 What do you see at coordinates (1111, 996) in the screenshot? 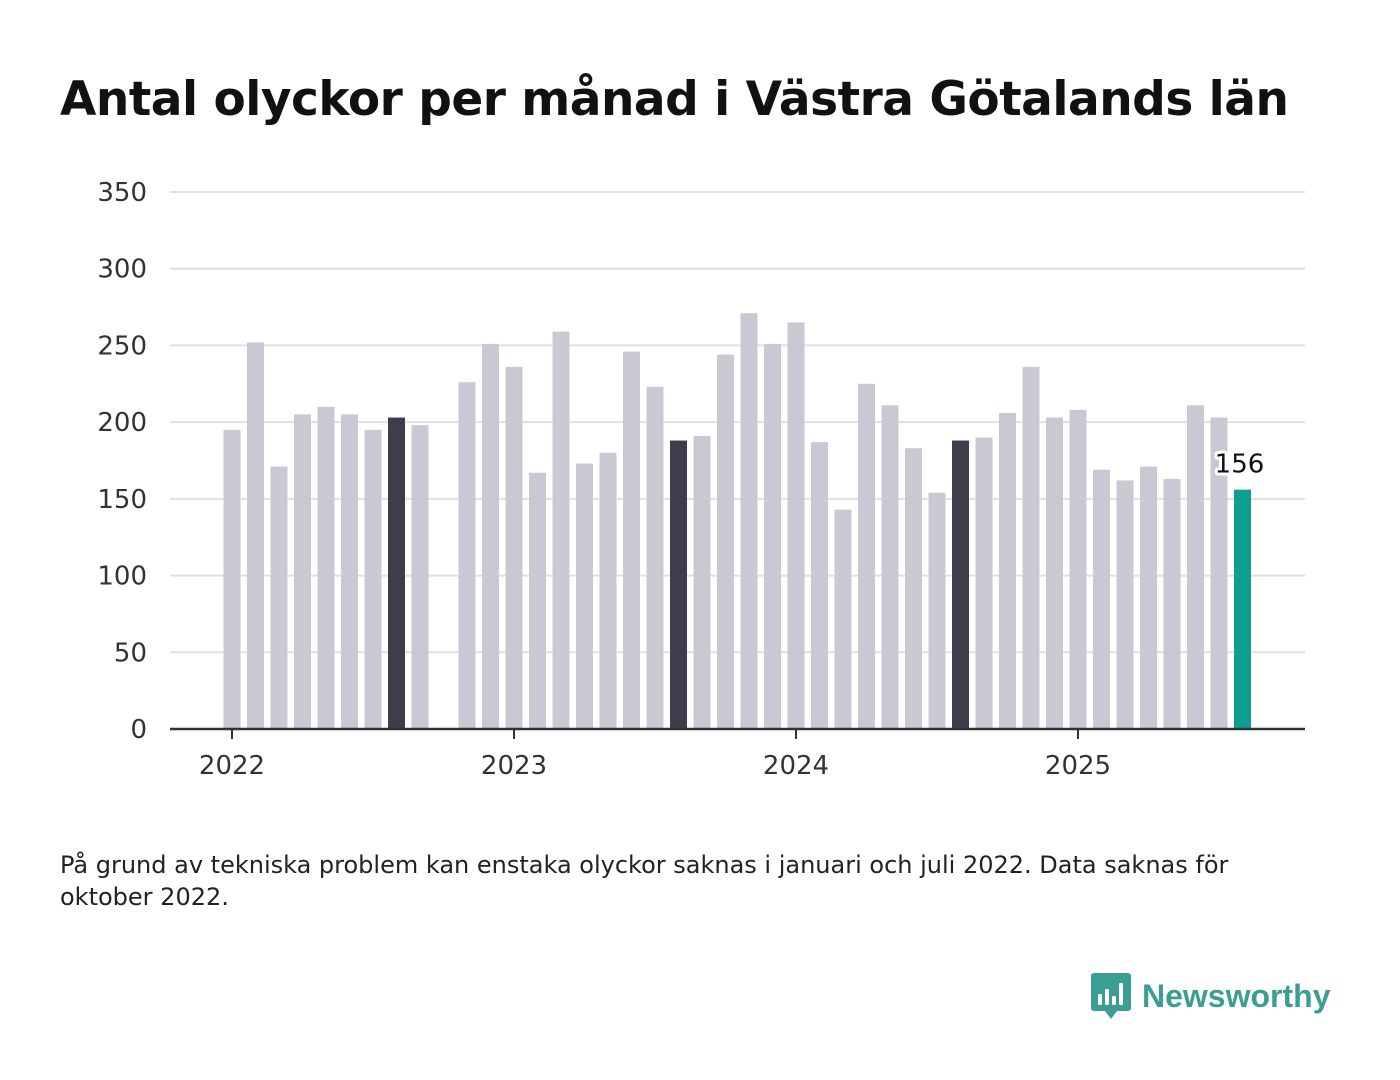
I see `newsworthy-bar-chart-logo-icon` at bounding box center [1111, 996].